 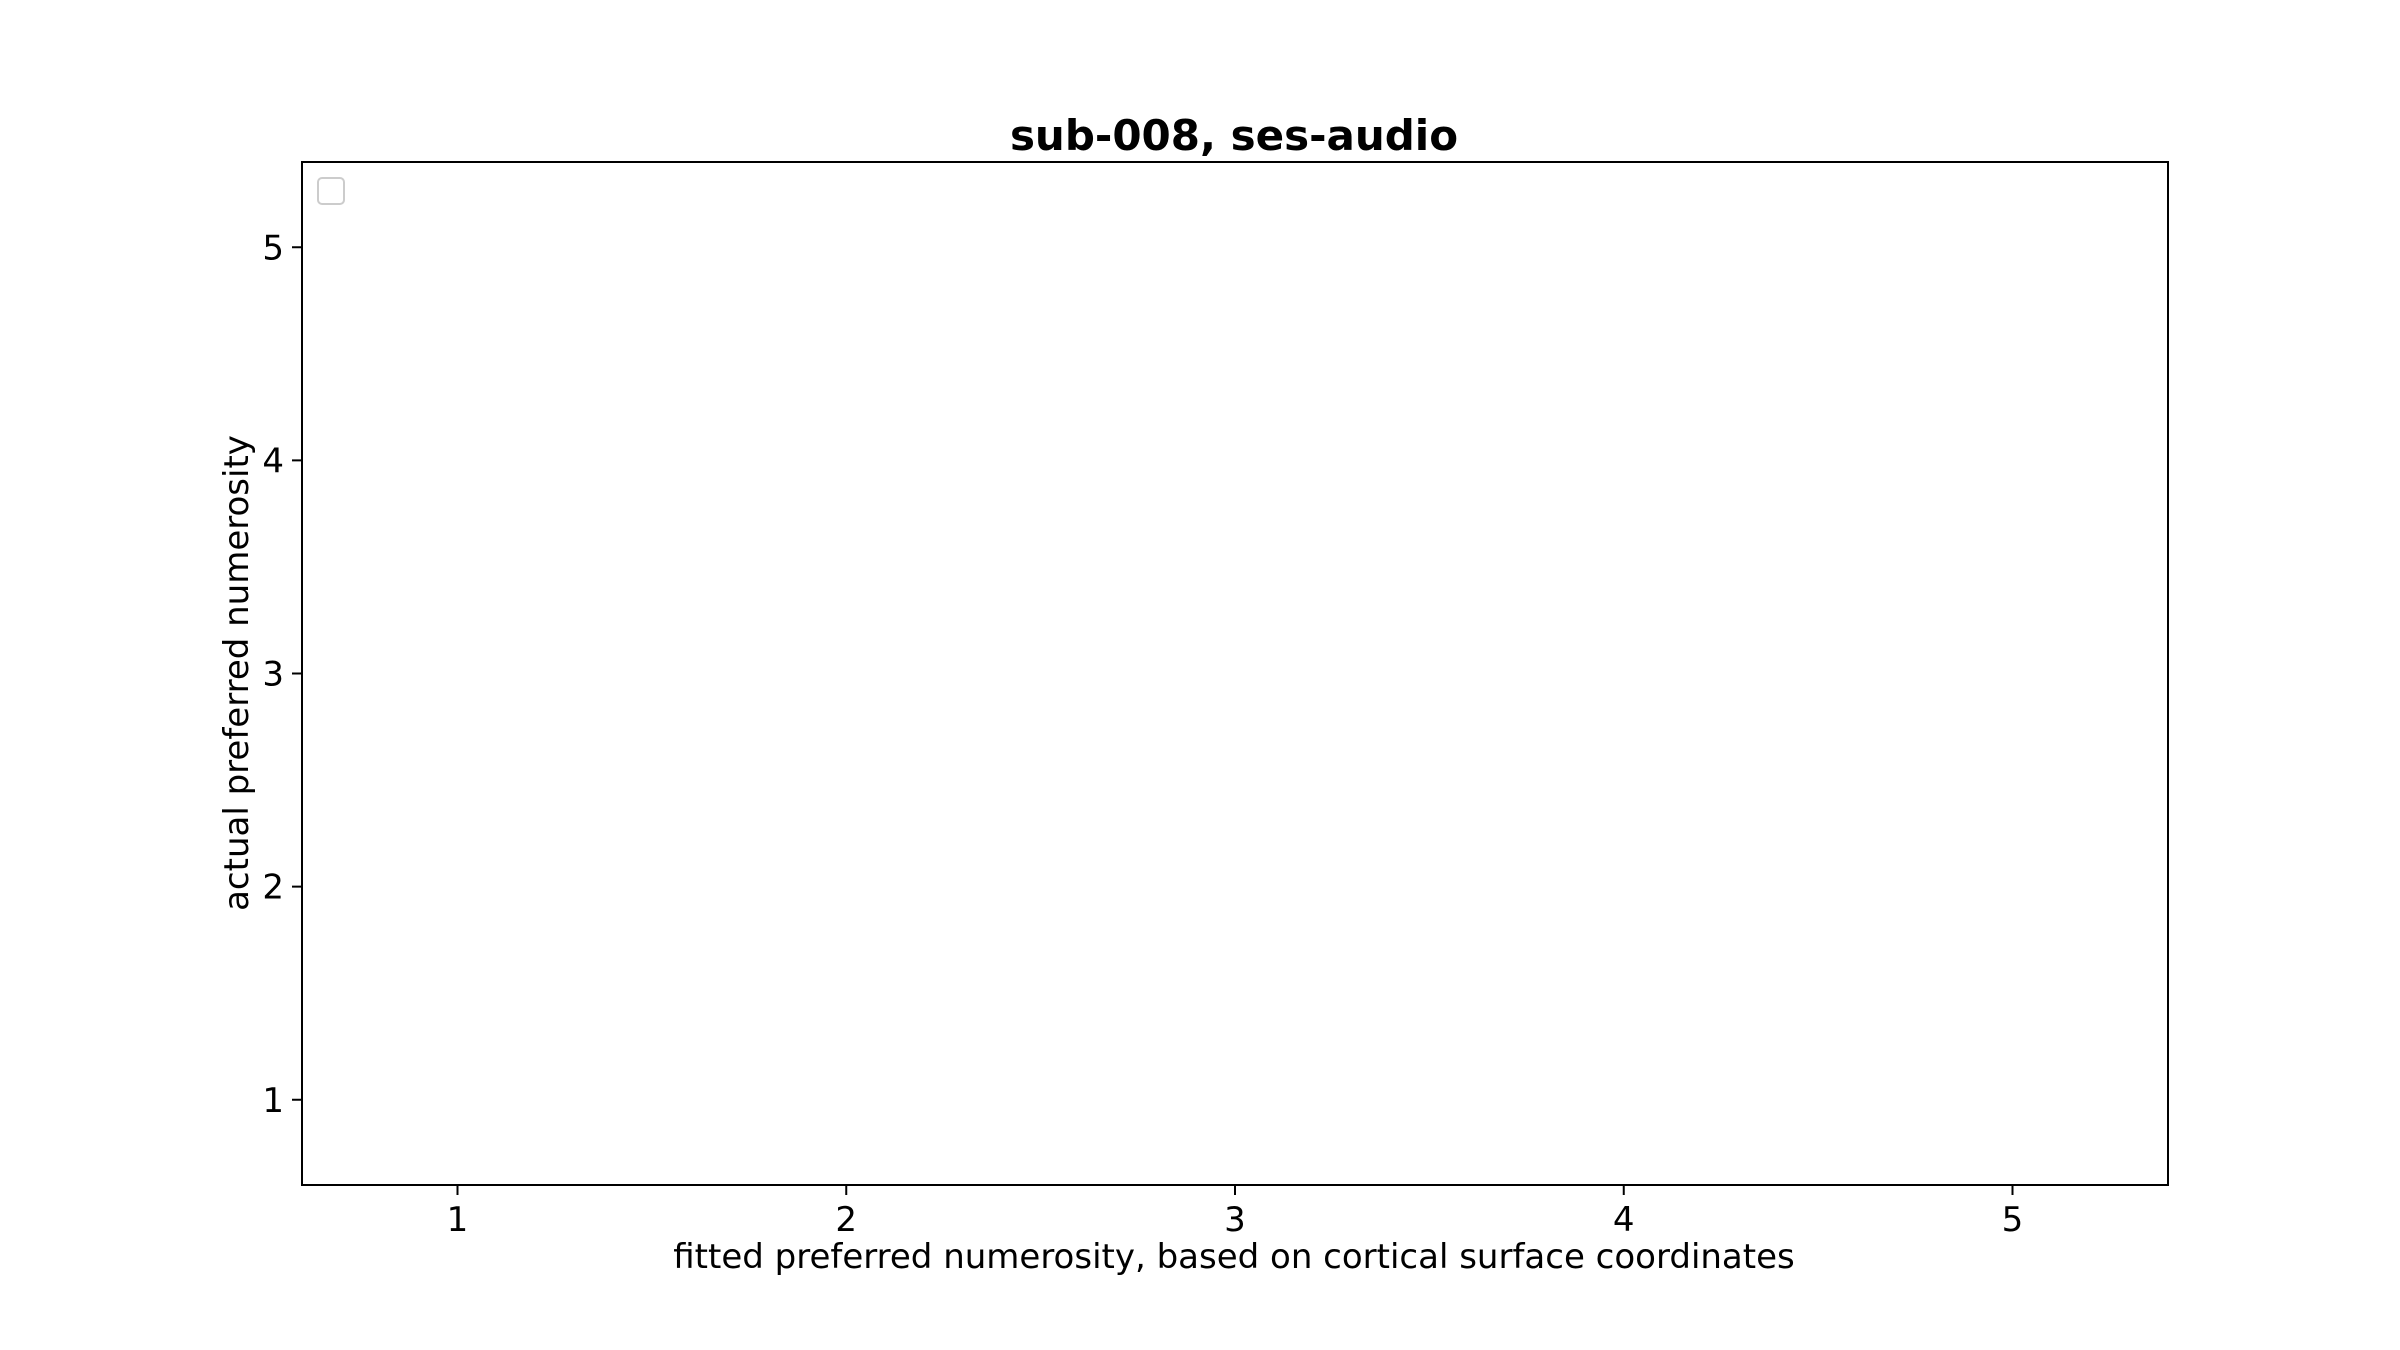 I want to click on y-axis: 1 2 3 4 5, so click(x=282, y=674).